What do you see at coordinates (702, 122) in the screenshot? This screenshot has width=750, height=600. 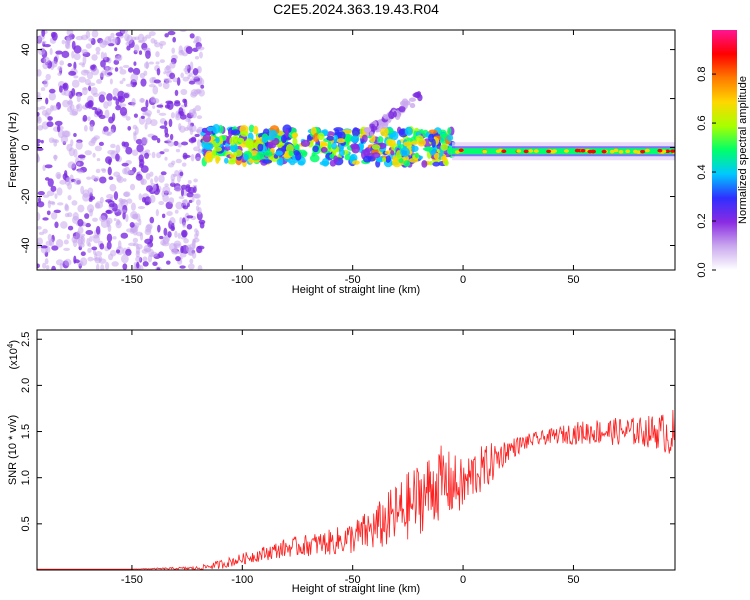 I see `colorbar-tick-label: 0.6` at bounding box center [702, 122].